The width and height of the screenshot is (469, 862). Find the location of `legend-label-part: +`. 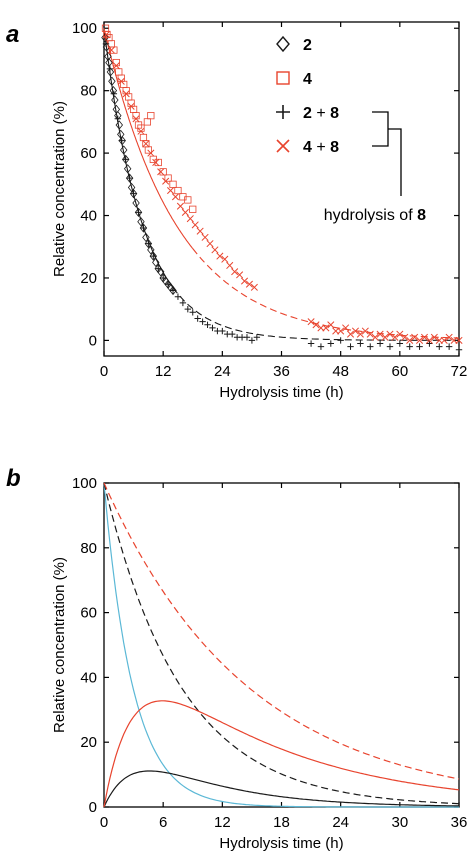

legend-label-part: + is located at coordinates (321, 113).